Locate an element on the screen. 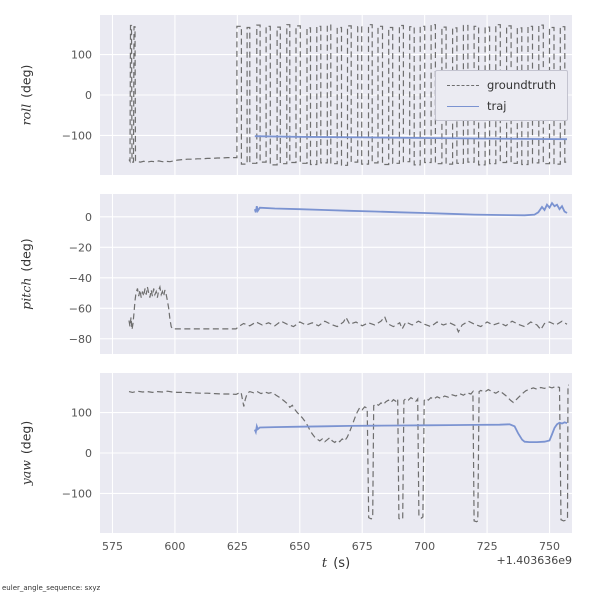  y-axis-label-pitch-unit: (deg) is located at coordinates (26, 257).